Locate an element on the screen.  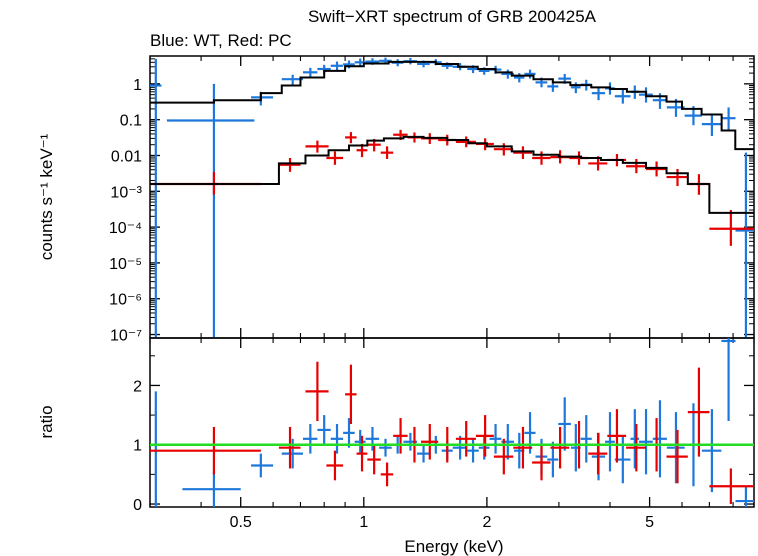
y-tick-label: 10⁻⁵ is located at coordinates (125, 264).